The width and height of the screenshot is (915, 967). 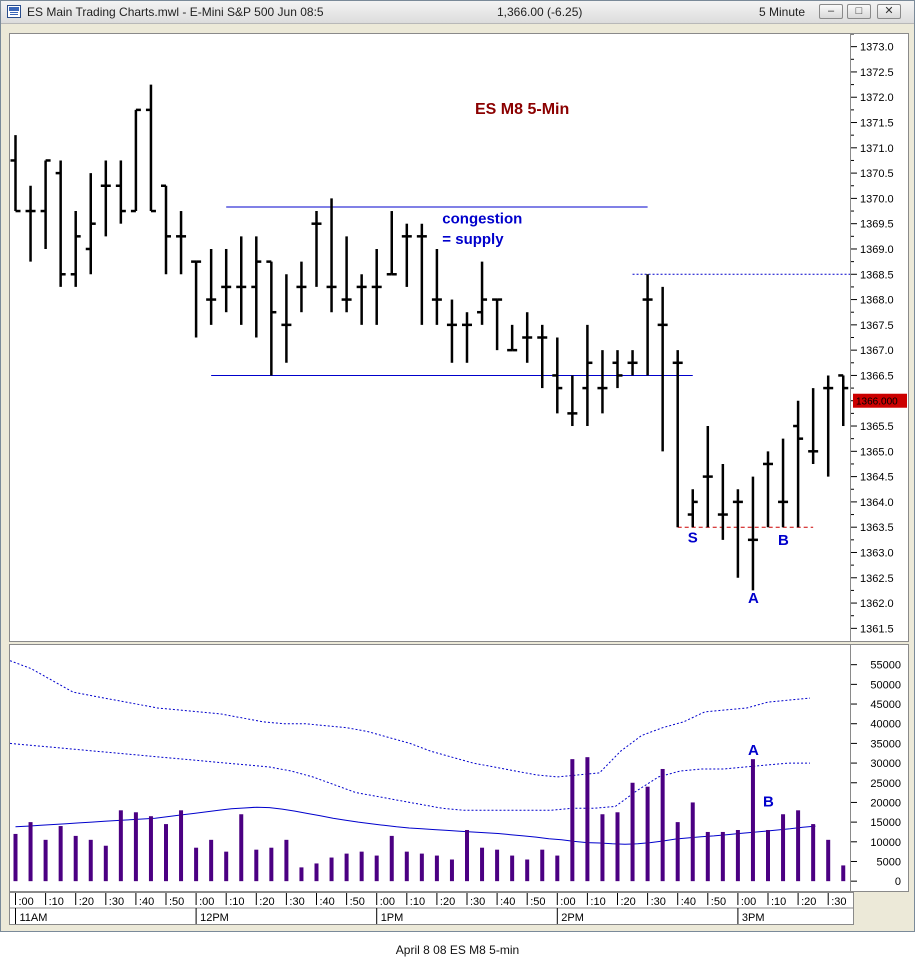 What do you see at coordinates (718, 902) in the screenshot?
I see `time-tick-label-23: :50` at bounding box center [718, 902].